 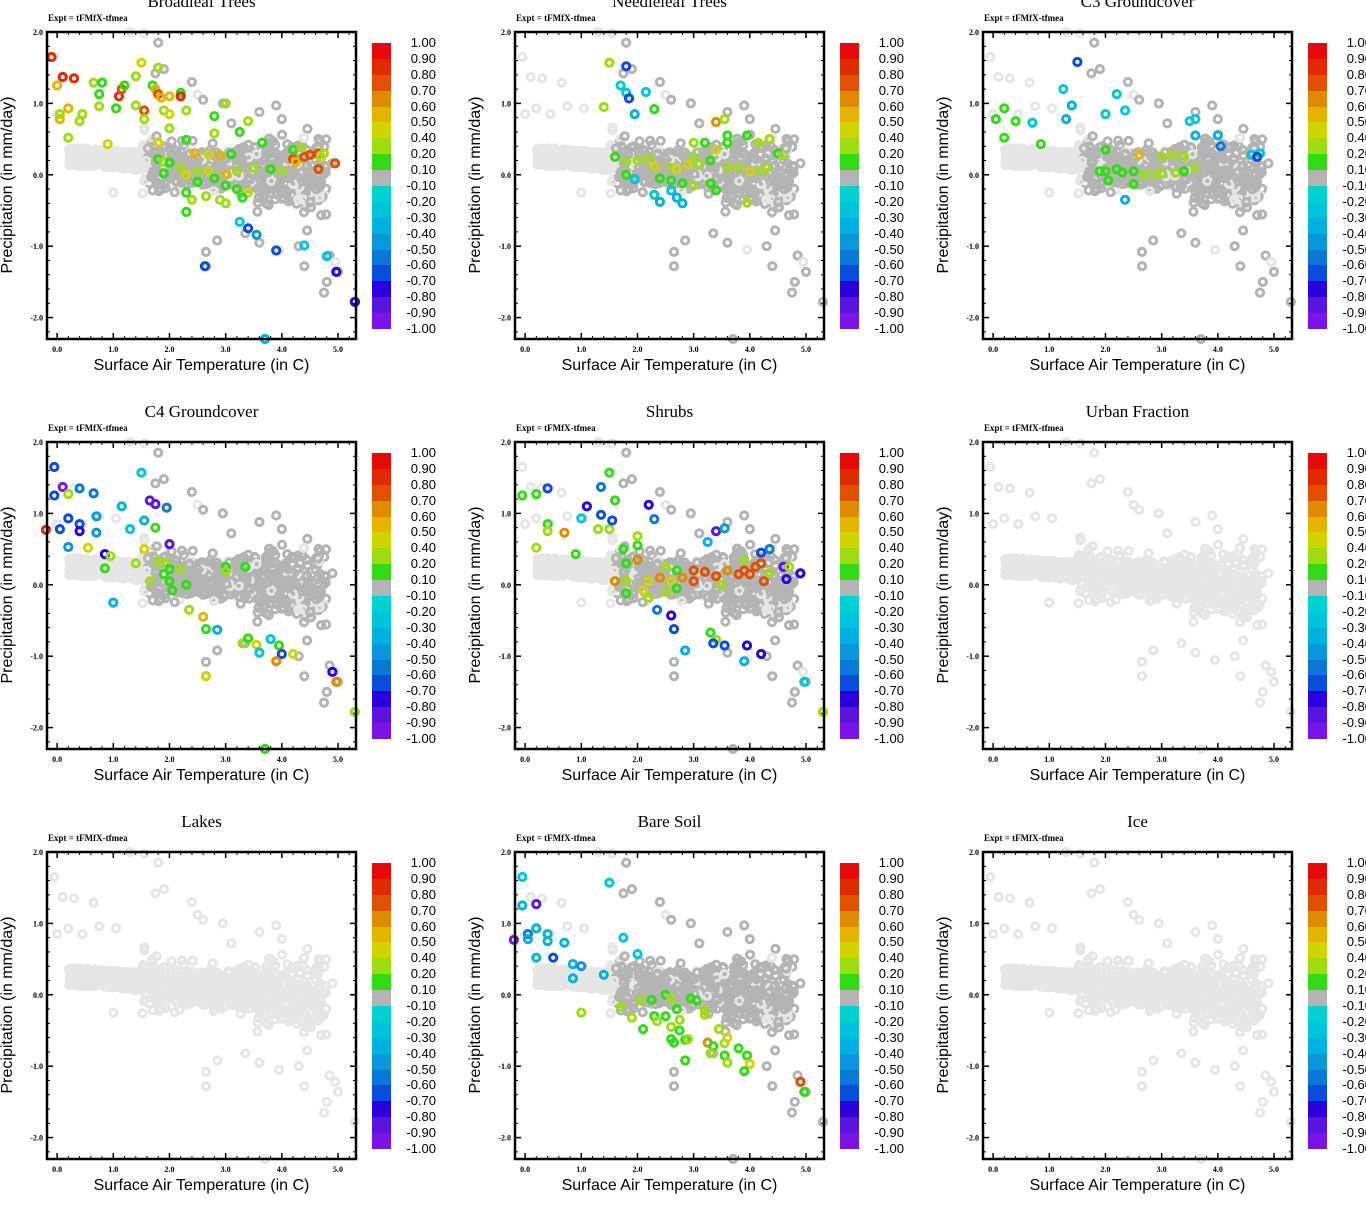 I want to click on colorbar-label: 0.40, so click(x=416, y=547).